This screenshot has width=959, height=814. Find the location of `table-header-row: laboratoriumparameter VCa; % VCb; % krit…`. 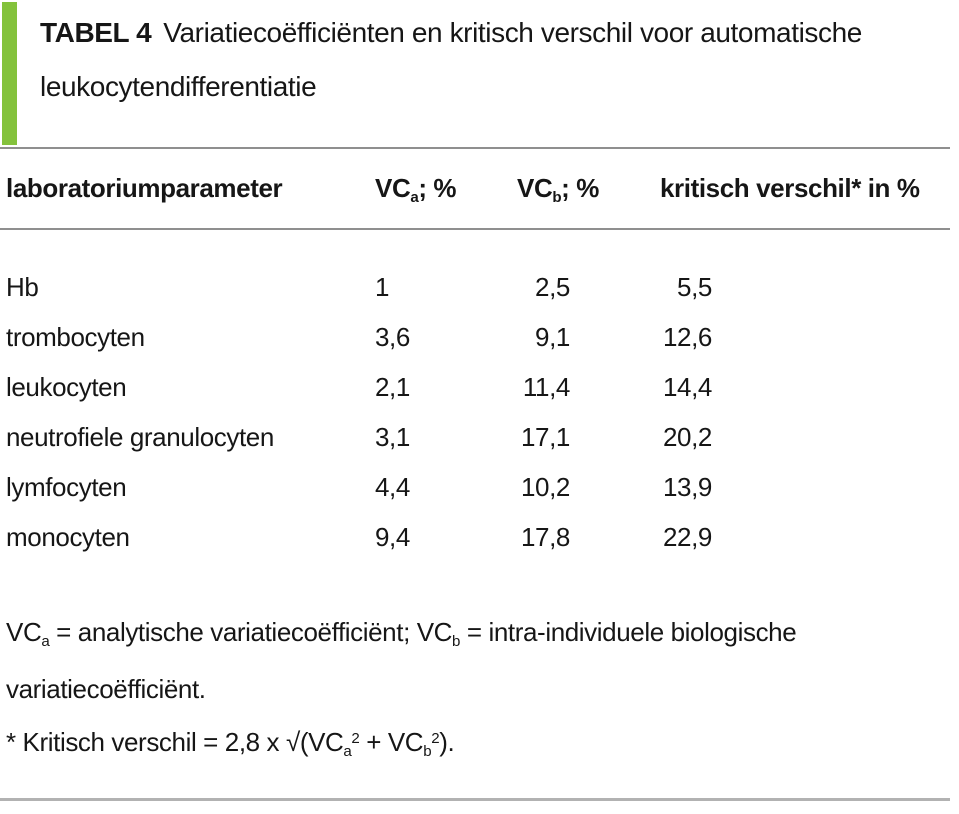

table-header-row: laboratoriumparameter VCa; % VCb; % krit… is located at coordinates (479, 190).